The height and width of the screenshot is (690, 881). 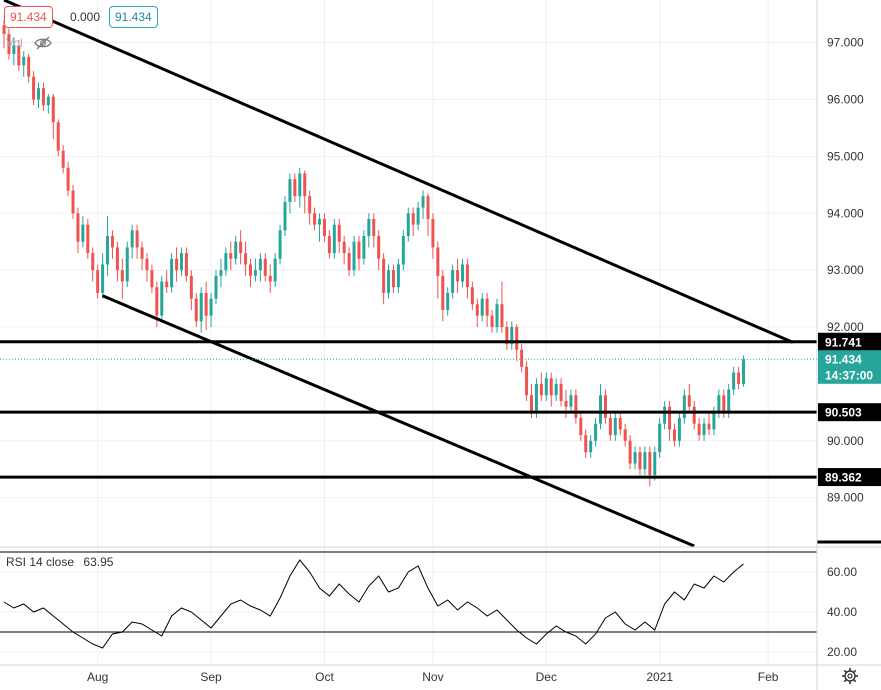 I want to click on eye-slash-icon, so click(x=43, y=43).